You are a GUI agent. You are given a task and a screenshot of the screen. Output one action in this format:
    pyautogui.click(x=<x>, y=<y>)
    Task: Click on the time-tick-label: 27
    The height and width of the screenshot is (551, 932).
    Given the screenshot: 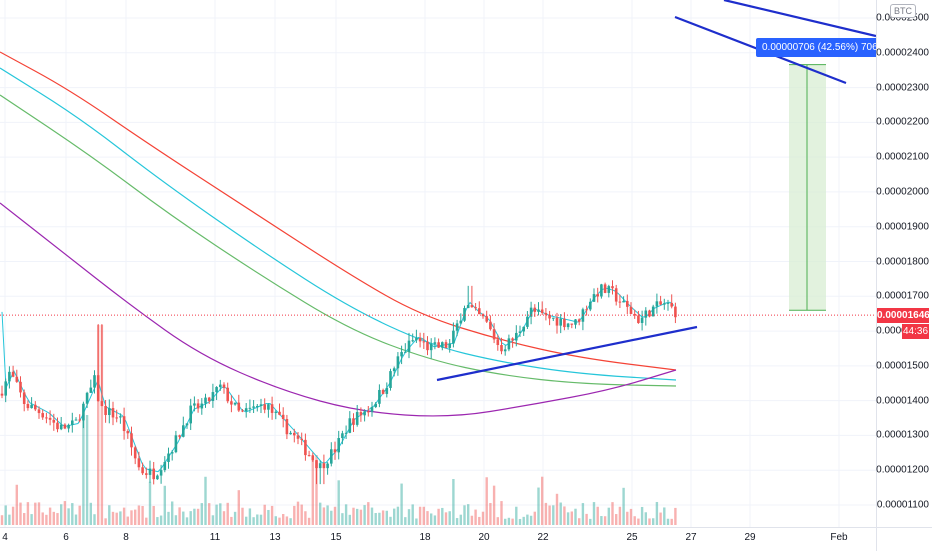 What is the action you would take?
    pyautogui.click(x=691, y=537)
    